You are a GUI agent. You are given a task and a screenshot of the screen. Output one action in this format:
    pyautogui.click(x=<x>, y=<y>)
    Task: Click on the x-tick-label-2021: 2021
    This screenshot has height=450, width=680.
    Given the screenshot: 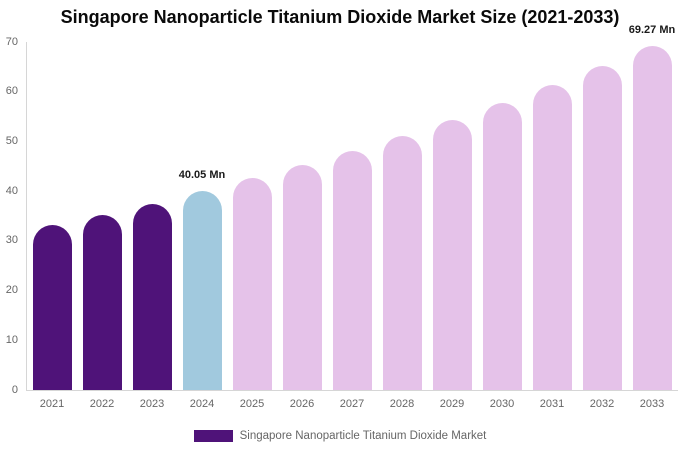 What is the action you would take?
    pyautogui.click(x=52, y=404)
    